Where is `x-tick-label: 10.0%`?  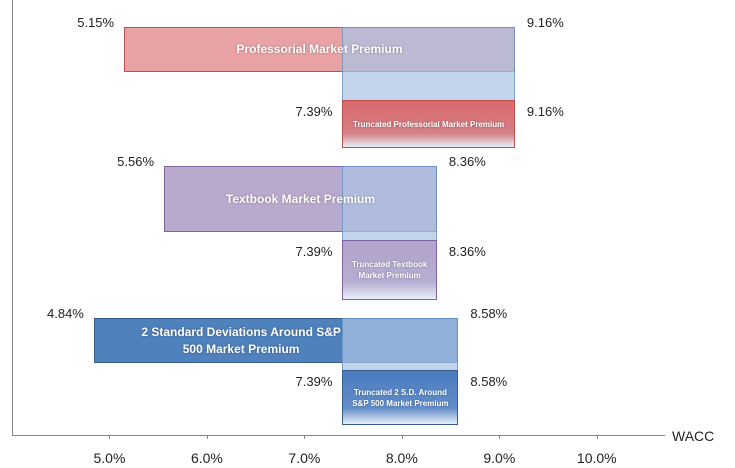 x-tick-label: 10.0% is located at coordinates (596, 458).